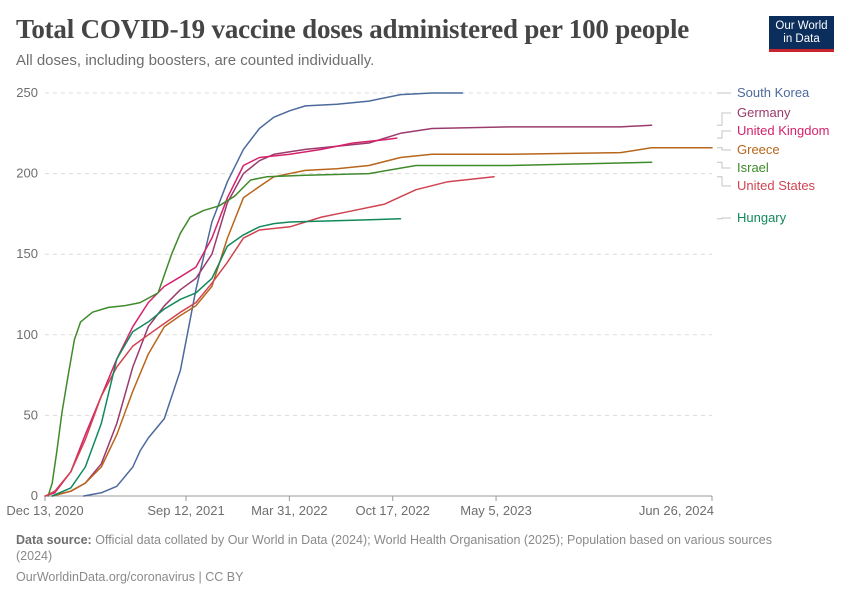 The height and width of the screenshot is (600, 850). I want to click on y-axis: 0 50 100 150 200 250, so click(27, 294).